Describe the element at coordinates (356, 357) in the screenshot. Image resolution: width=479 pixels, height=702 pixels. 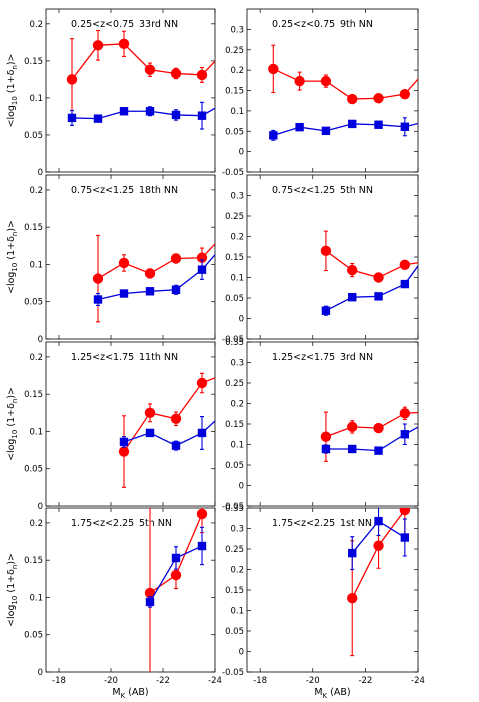
I see `nn-label: 3rd NN` at that location.